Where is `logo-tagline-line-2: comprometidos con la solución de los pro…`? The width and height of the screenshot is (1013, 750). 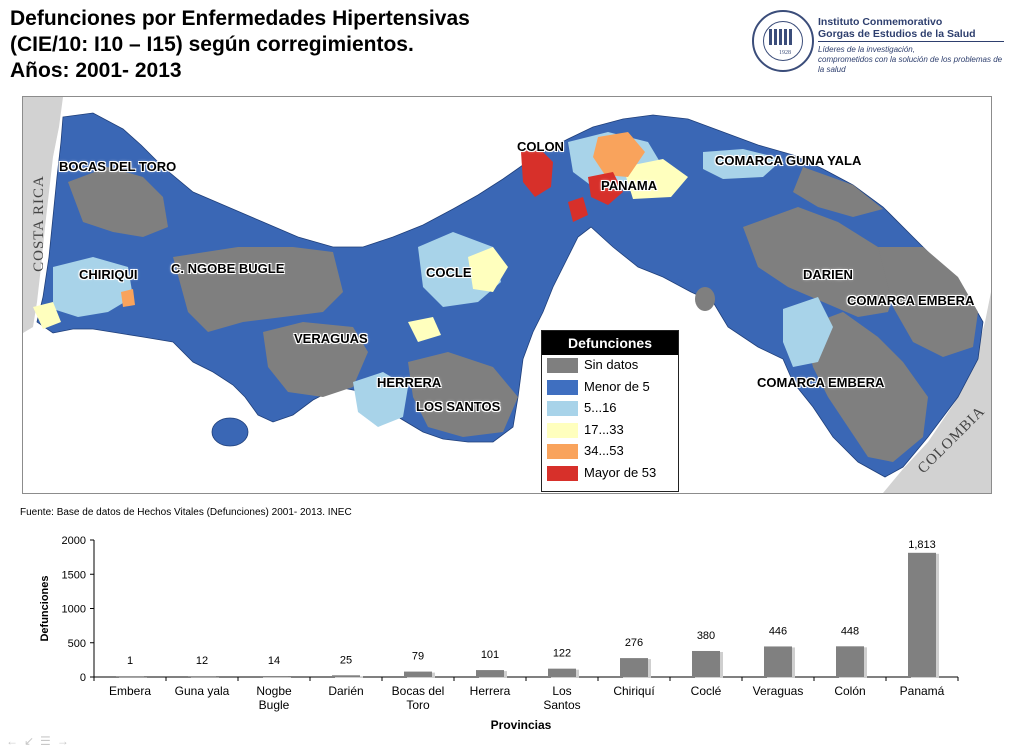 logo-tagline-line-2: comprometidos con la solución de los pro… is located at coordinates (910, 64).